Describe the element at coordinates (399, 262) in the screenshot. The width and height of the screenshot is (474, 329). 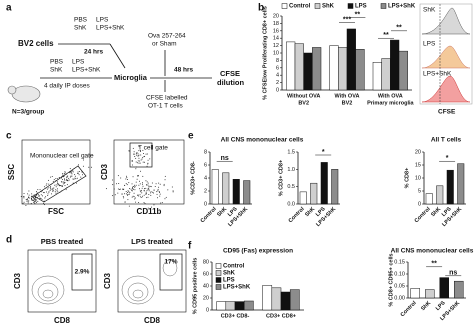
I see `y-tick-label: 0.15` at that location.